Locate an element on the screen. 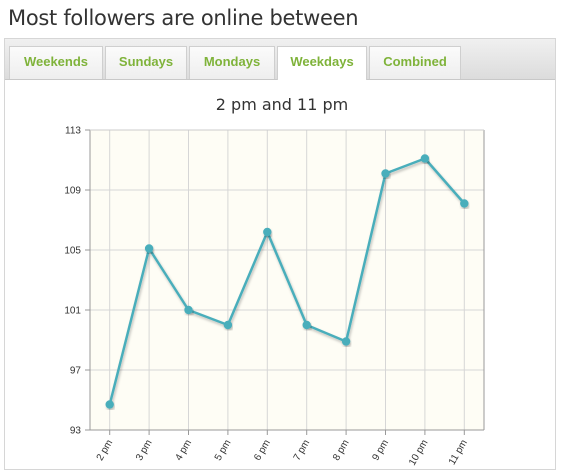 This screenshot has height=474, width=564. x-tick-label: 3 pm is located at coordinates (144, 450).